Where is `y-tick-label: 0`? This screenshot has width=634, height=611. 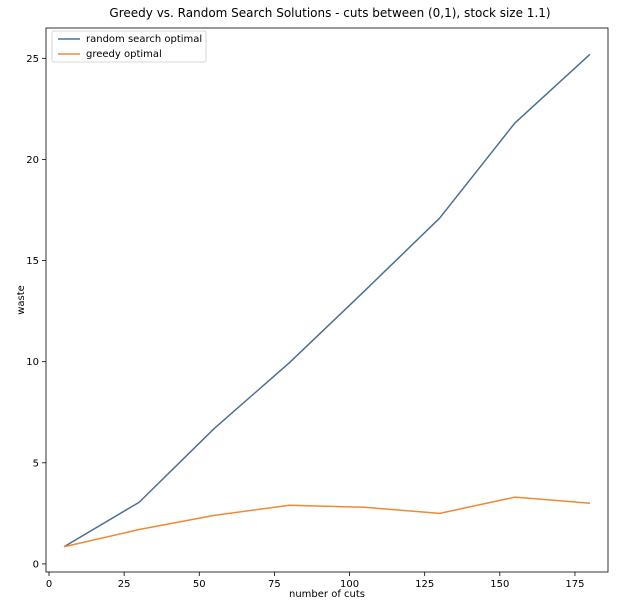 y-tick-label: 0 is located at coordinates (36, 564).